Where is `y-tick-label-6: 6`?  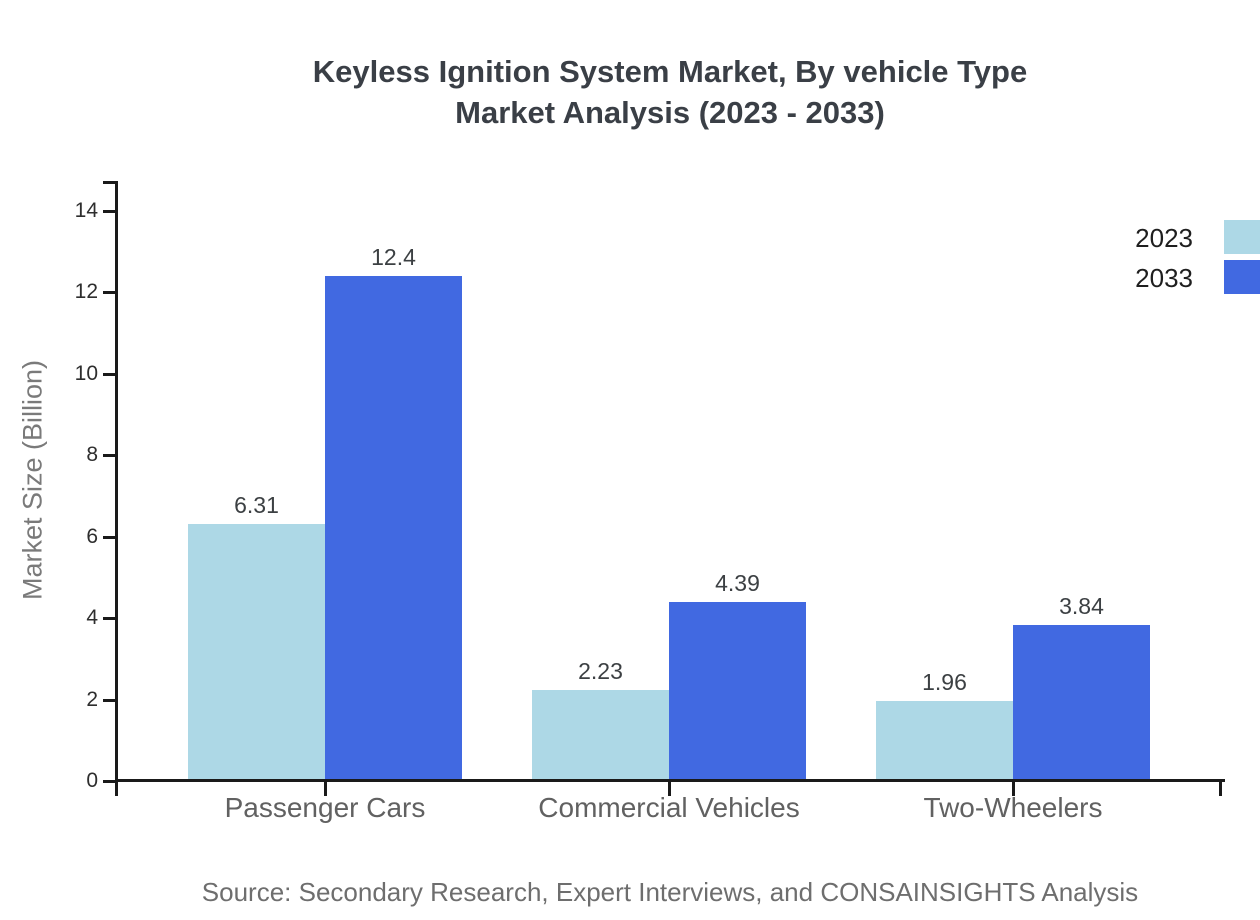
y-tick-label-6: 6 is located at coordinates (92, 536).